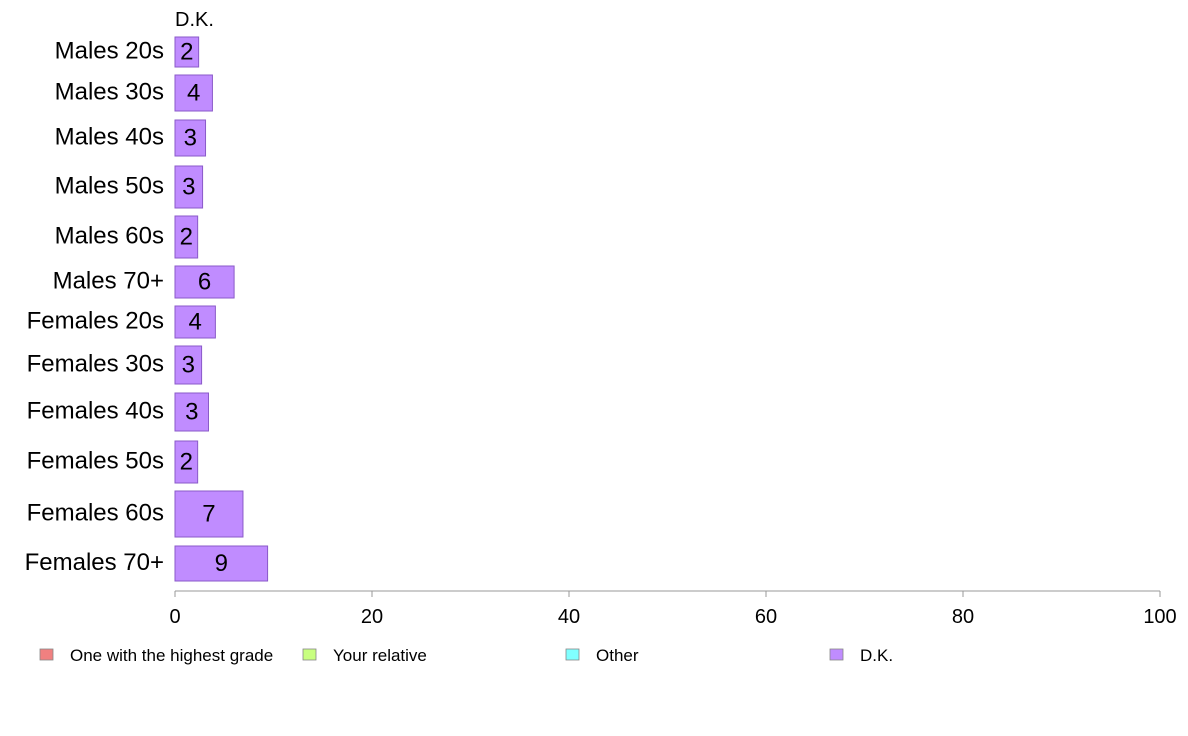 The image size is (1188, 736). I want to click on category-label: Males 40s, so click(109, 136).